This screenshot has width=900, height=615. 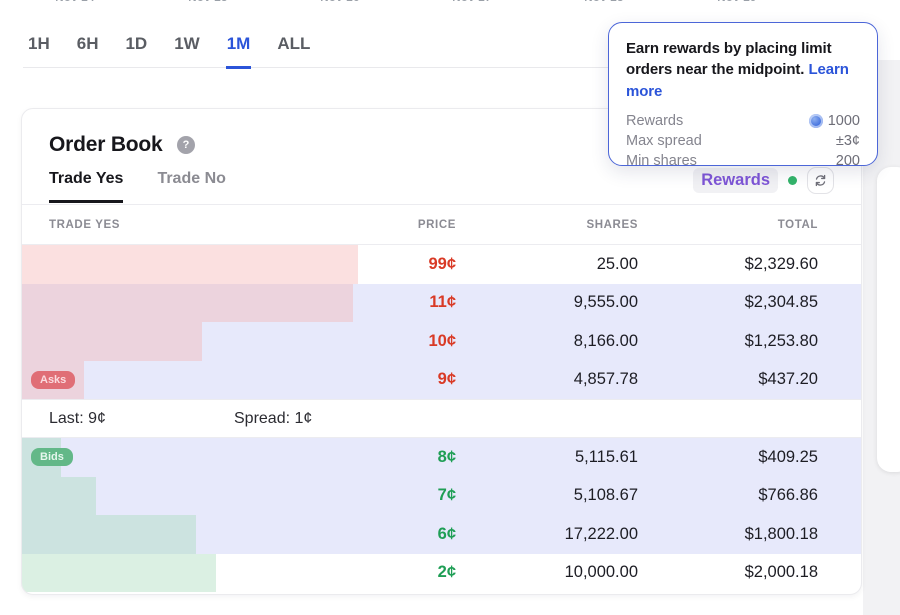 What do you see at coordinates (655, 120) in the screenshot?
I see `stat-label: Rewards` at bounding box center [655, 120].